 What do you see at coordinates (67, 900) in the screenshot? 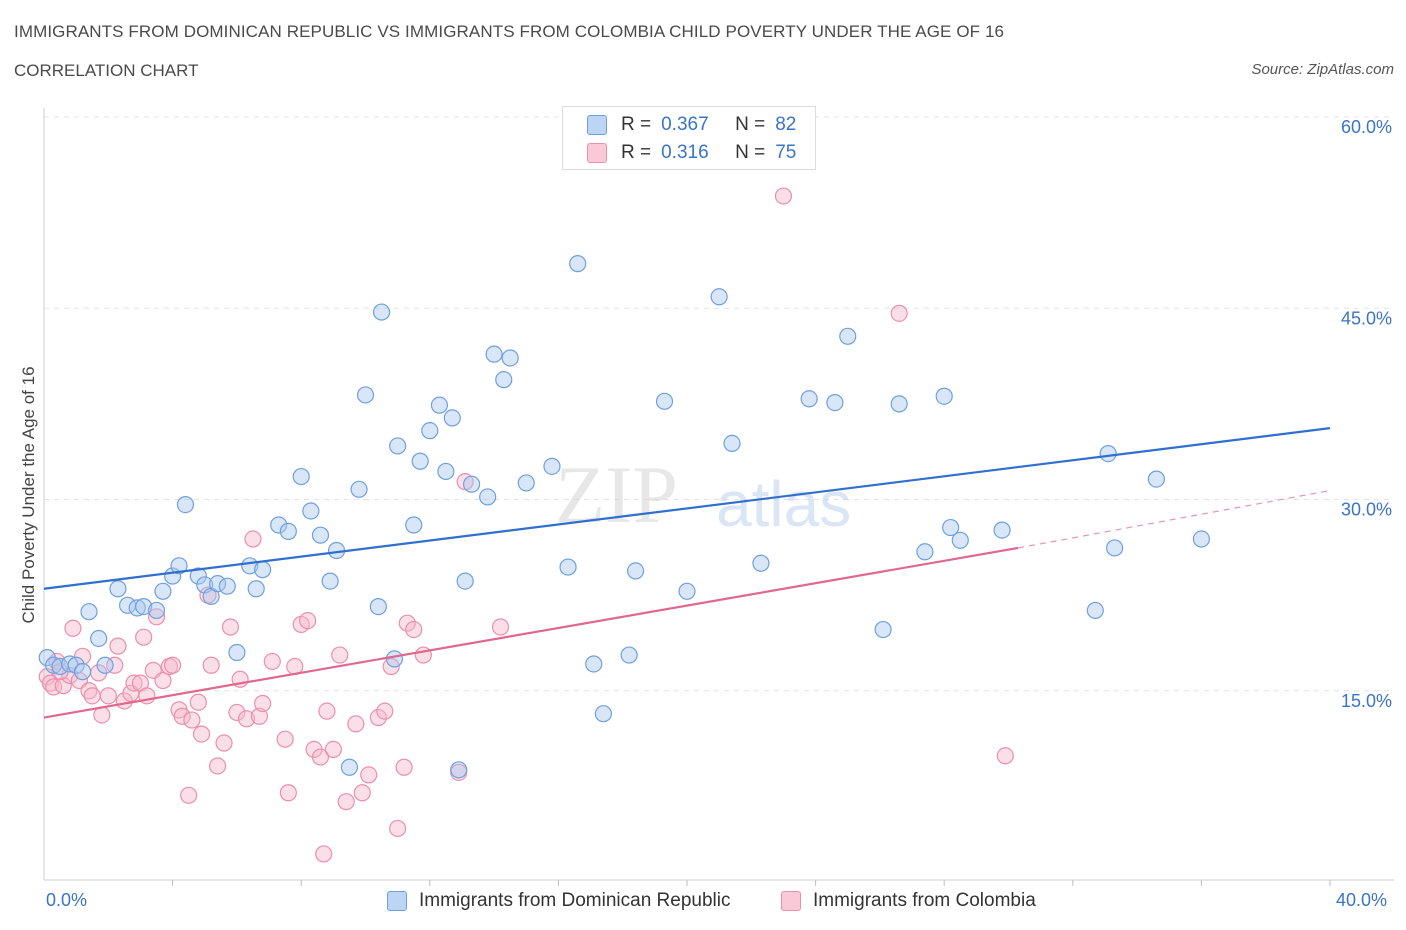
I see `x-tick-label-min: 0.0%` at bounding box center [67, 900].